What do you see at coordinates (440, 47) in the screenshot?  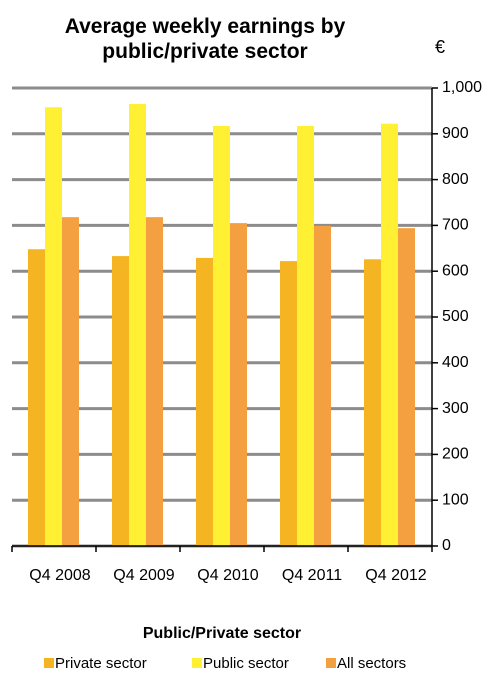 I see `y-axis-label: €` at bounding box center [440, 47].